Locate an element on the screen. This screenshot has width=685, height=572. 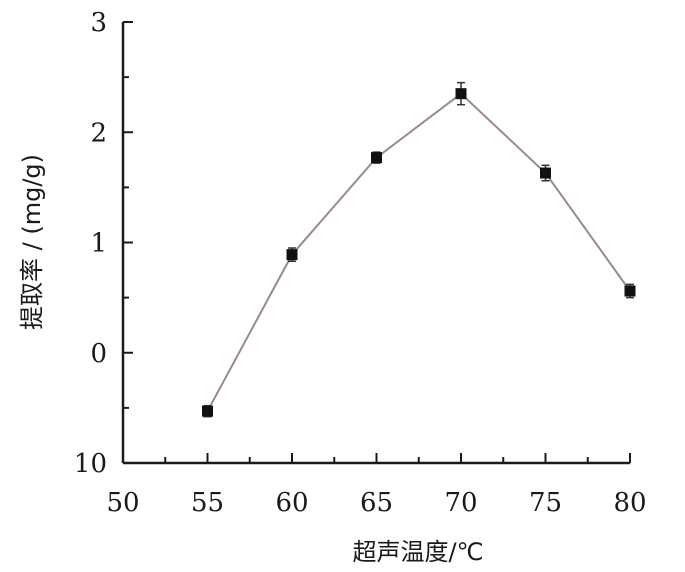
y-tick-label: 1 is located at coordinates (98, 244).